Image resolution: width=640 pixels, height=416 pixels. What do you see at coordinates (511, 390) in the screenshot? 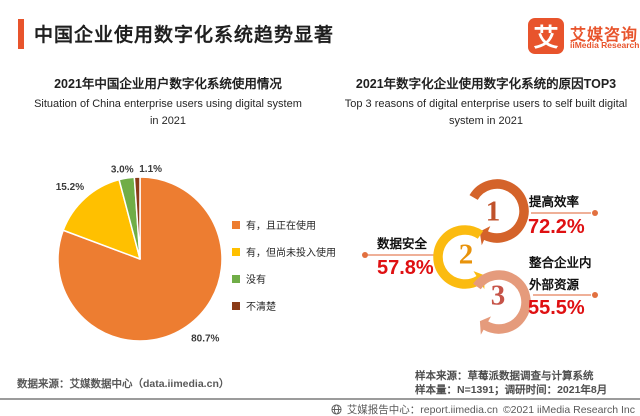
I see `sample-source-line2: 样本量：N=1391；调研时间：2021年8月` at bounding box center [511, 390].